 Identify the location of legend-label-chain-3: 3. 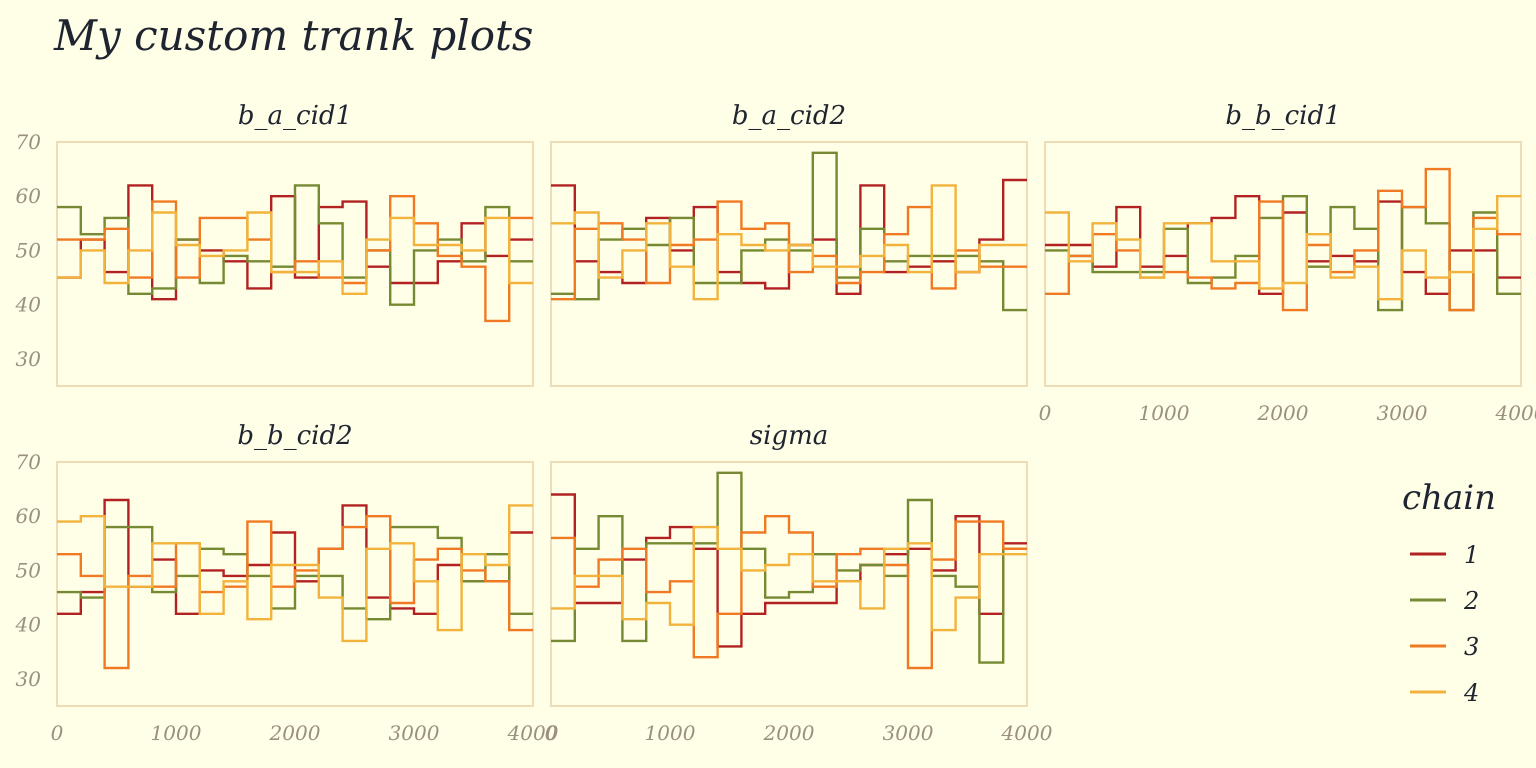
(1471, 647).